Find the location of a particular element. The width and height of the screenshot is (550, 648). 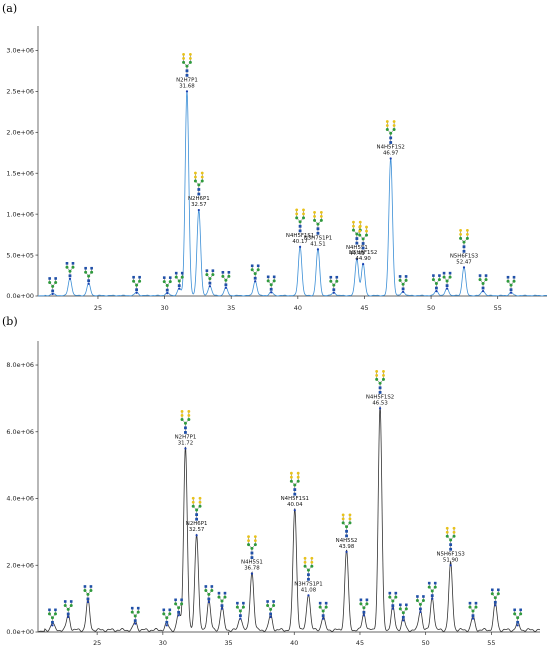

peak-label-name: N4H5F1S2 is located at coordinates (391, 147).